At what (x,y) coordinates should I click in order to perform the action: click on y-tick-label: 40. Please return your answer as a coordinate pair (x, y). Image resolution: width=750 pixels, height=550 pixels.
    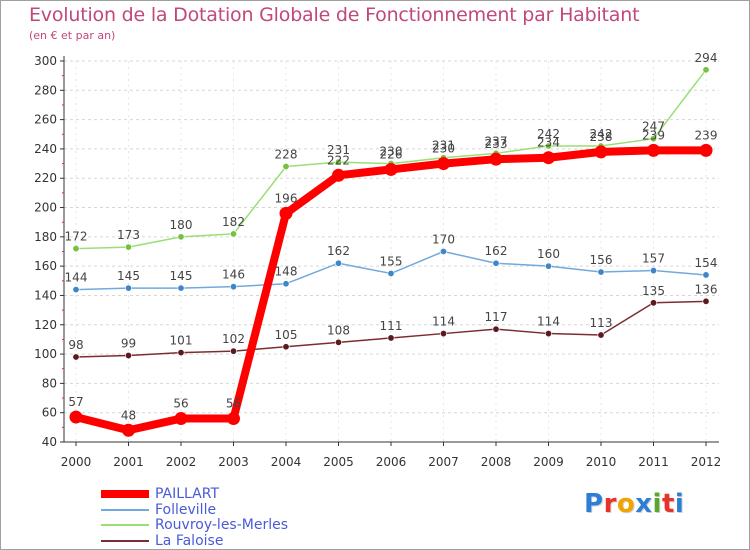
    Looking at the image, I should click on (49, 442).